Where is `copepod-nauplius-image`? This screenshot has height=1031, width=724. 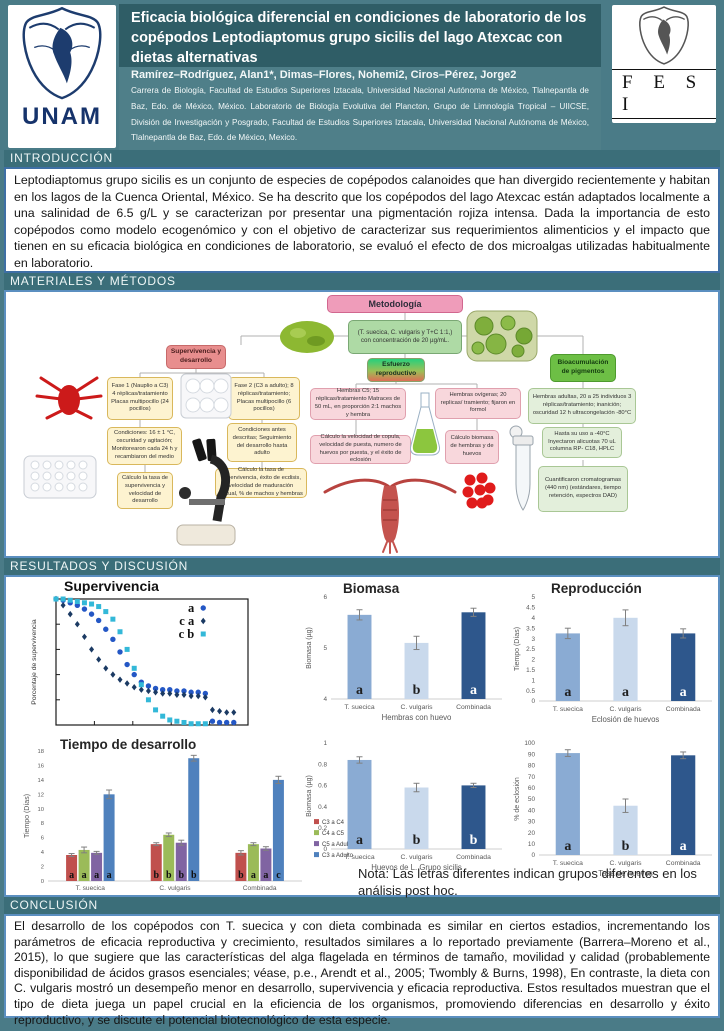 copepod-nauplius-image is located at coordinates (69, 398).